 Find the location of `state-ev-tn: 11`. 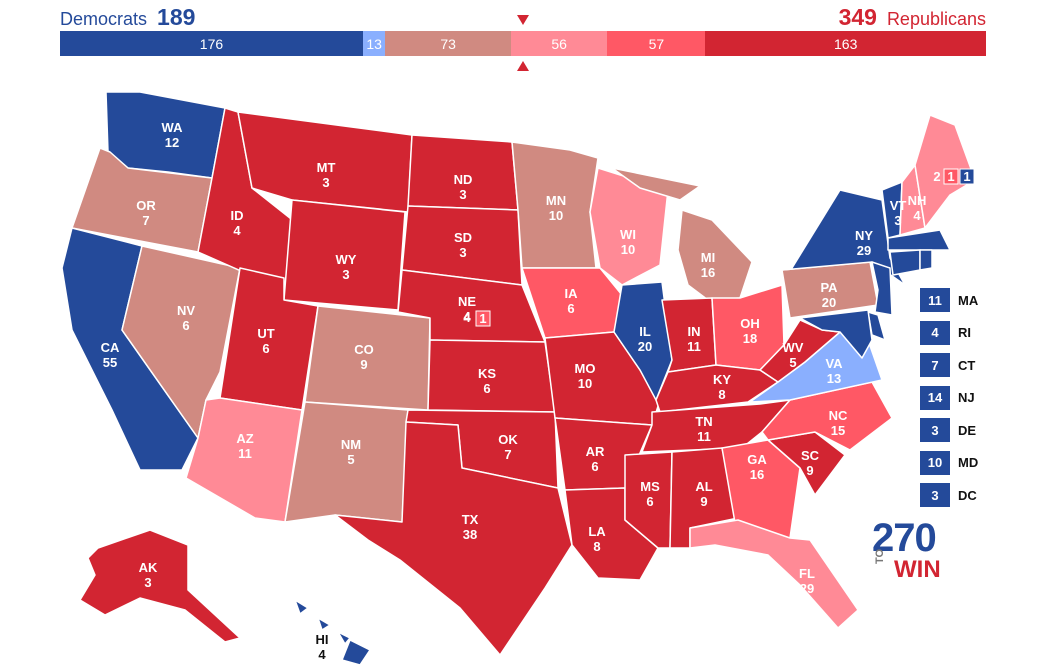

state-ev-tn: 11 is located at coordinates (704, 436).